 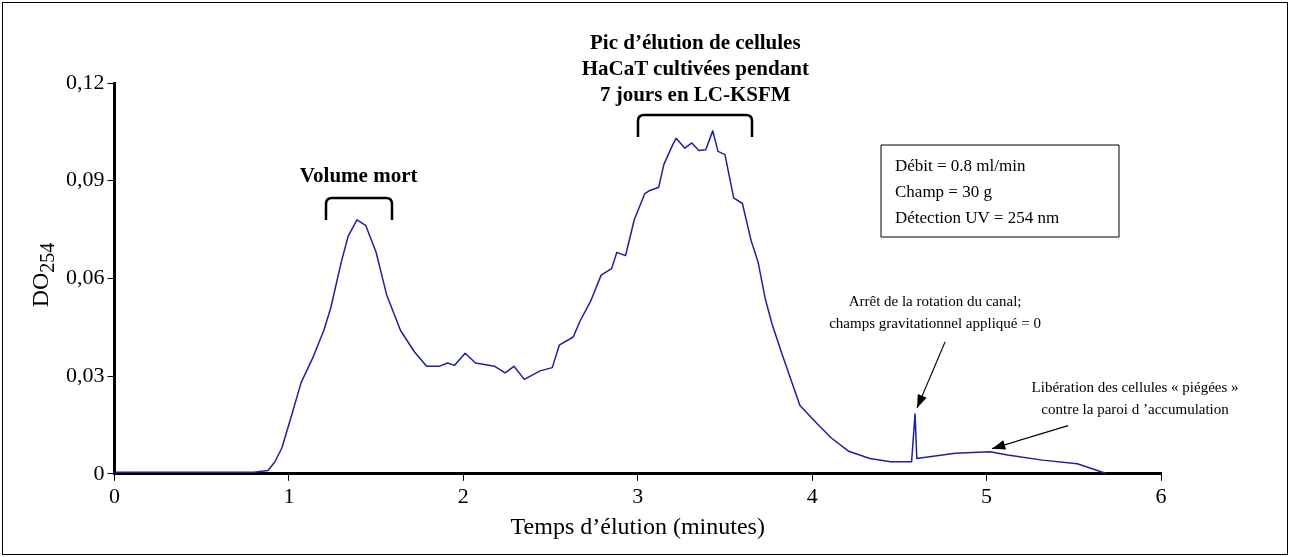 What do you see at coordinates (85, 81) in the screenshot?
I see `y-tick-label: 0,12` at bounding box center [85, 81].